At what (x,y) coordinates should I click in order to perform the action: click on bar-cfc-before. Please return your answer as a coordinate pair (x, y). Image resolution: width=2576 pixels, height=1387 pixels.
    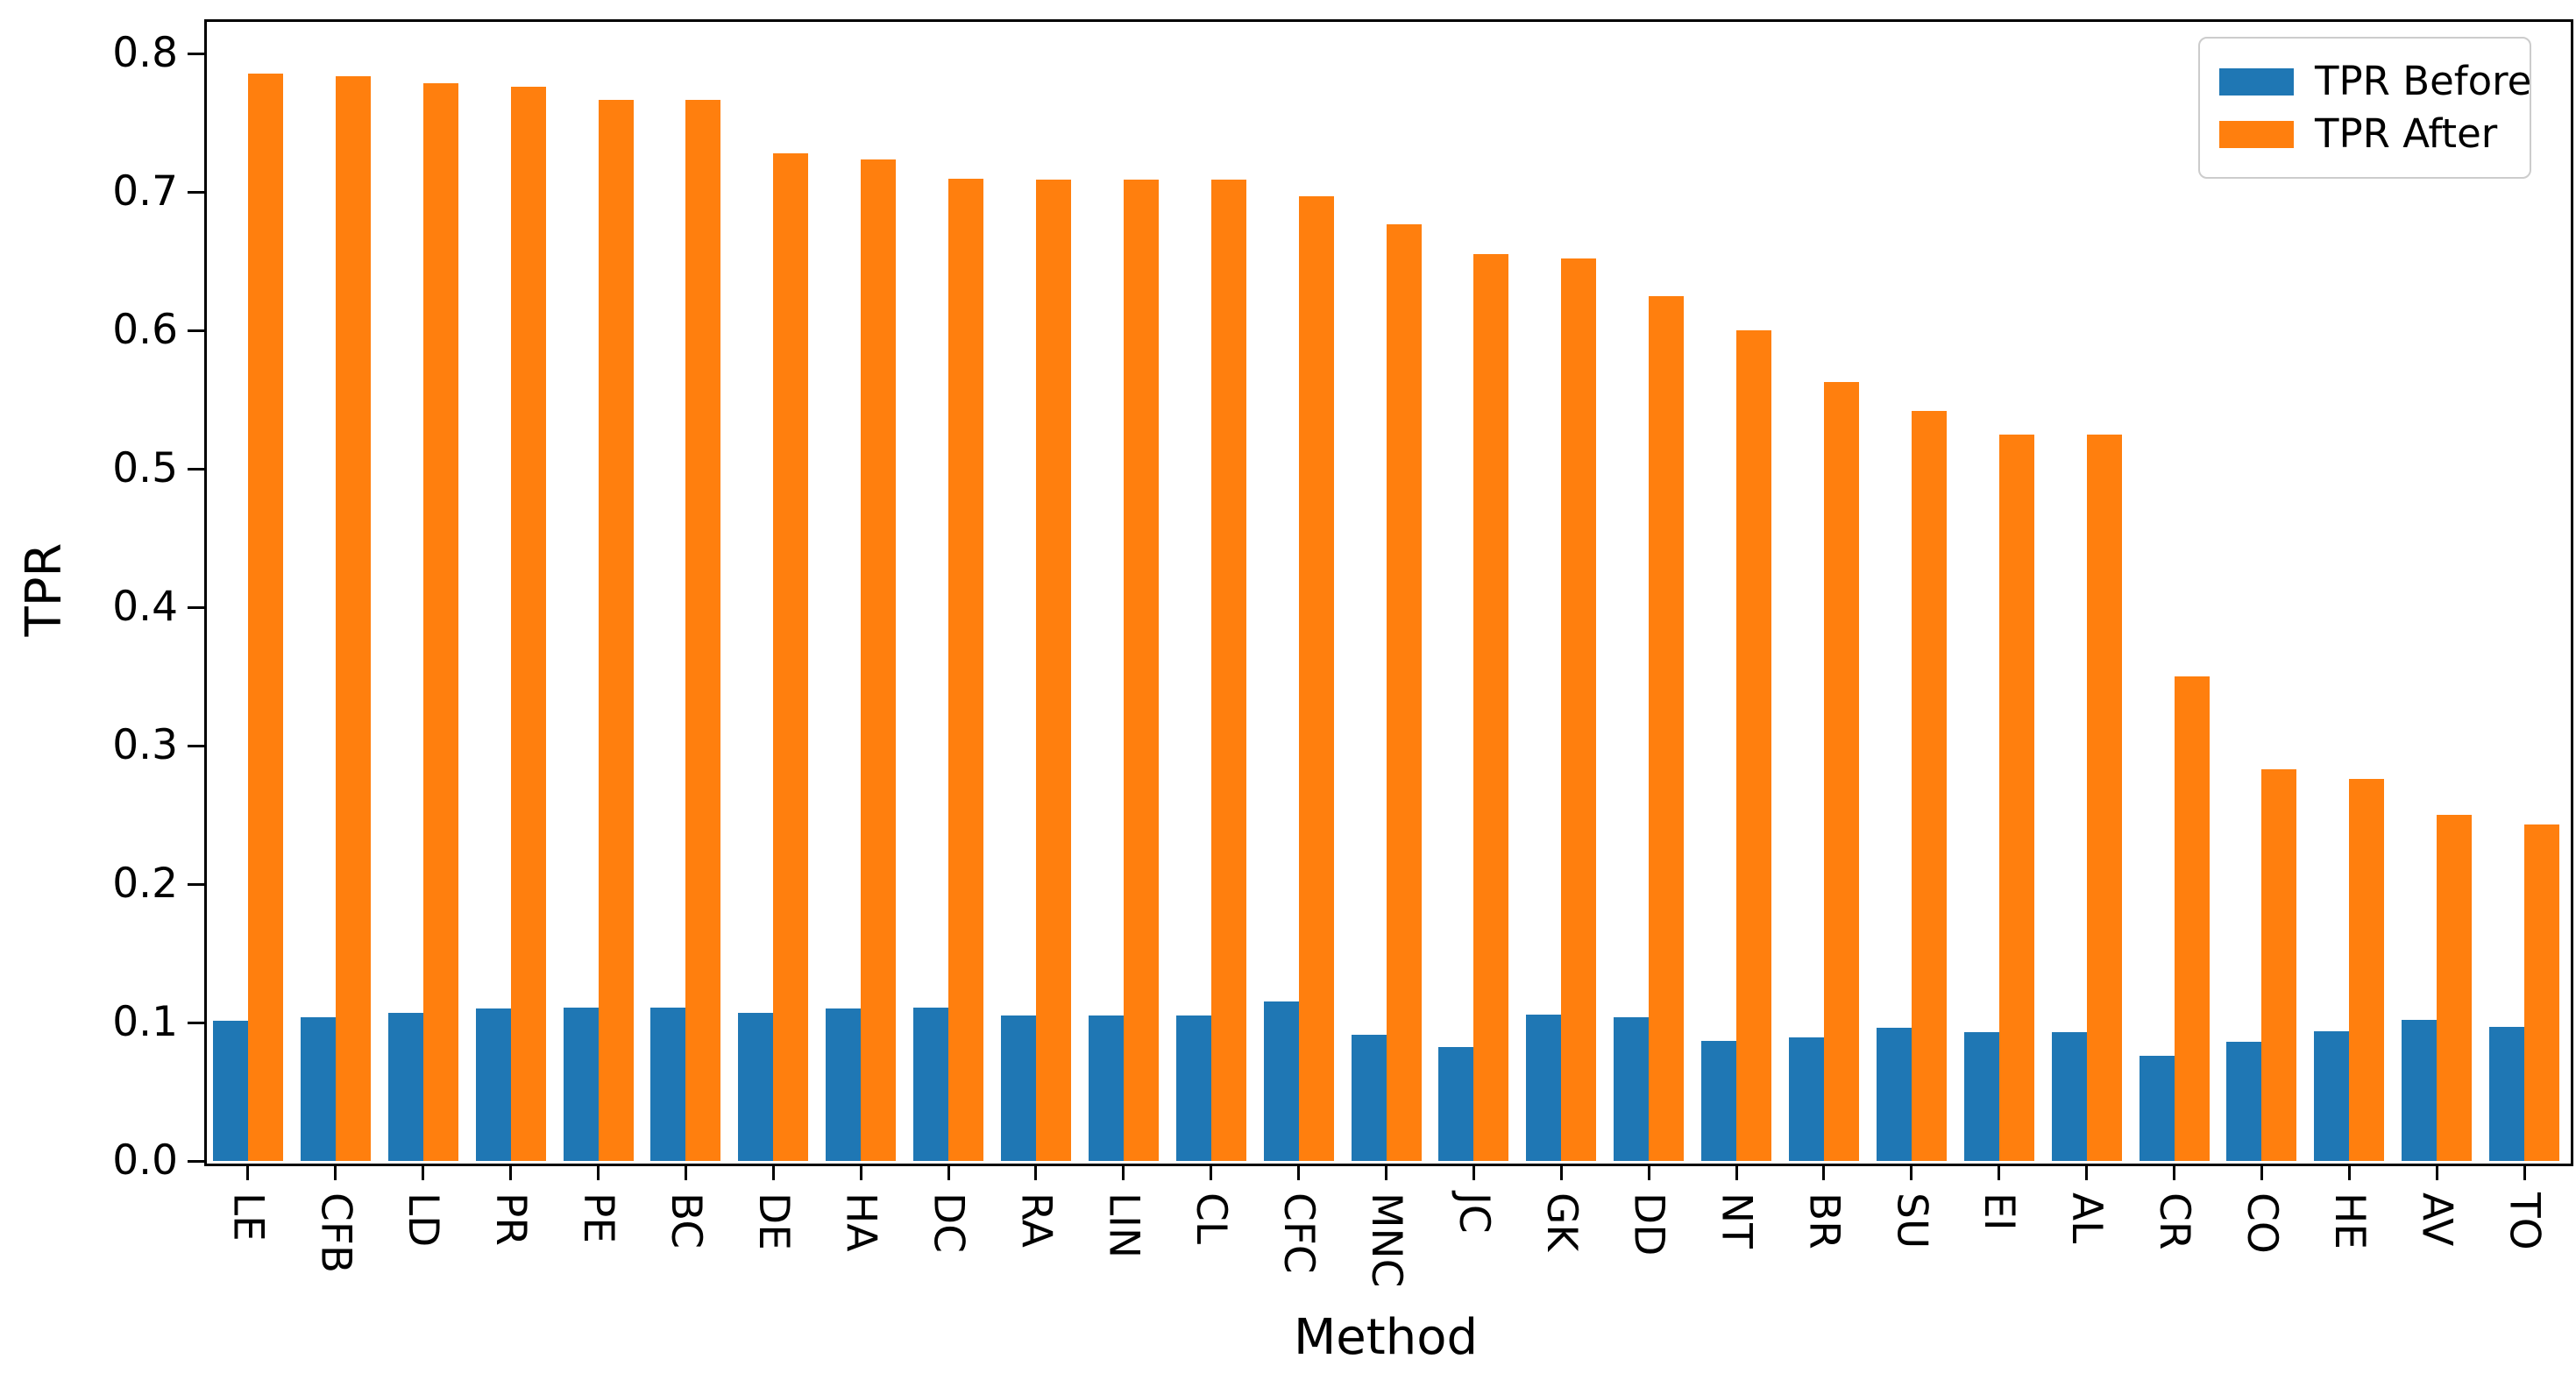
    Looking at the image, I should click on (1281, 1081).